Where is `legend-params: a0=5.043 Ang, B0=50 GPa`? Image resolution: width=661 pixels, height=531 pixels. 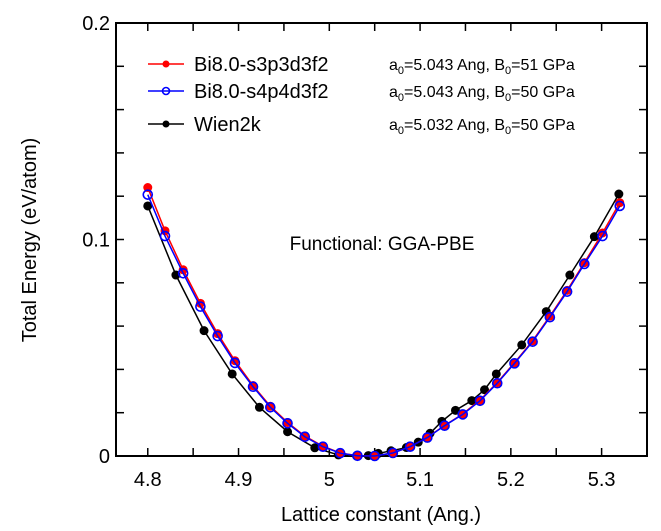 legend-params: a0=5.043 Ang, B0=50 GPa is located at coordinates (482, 94).